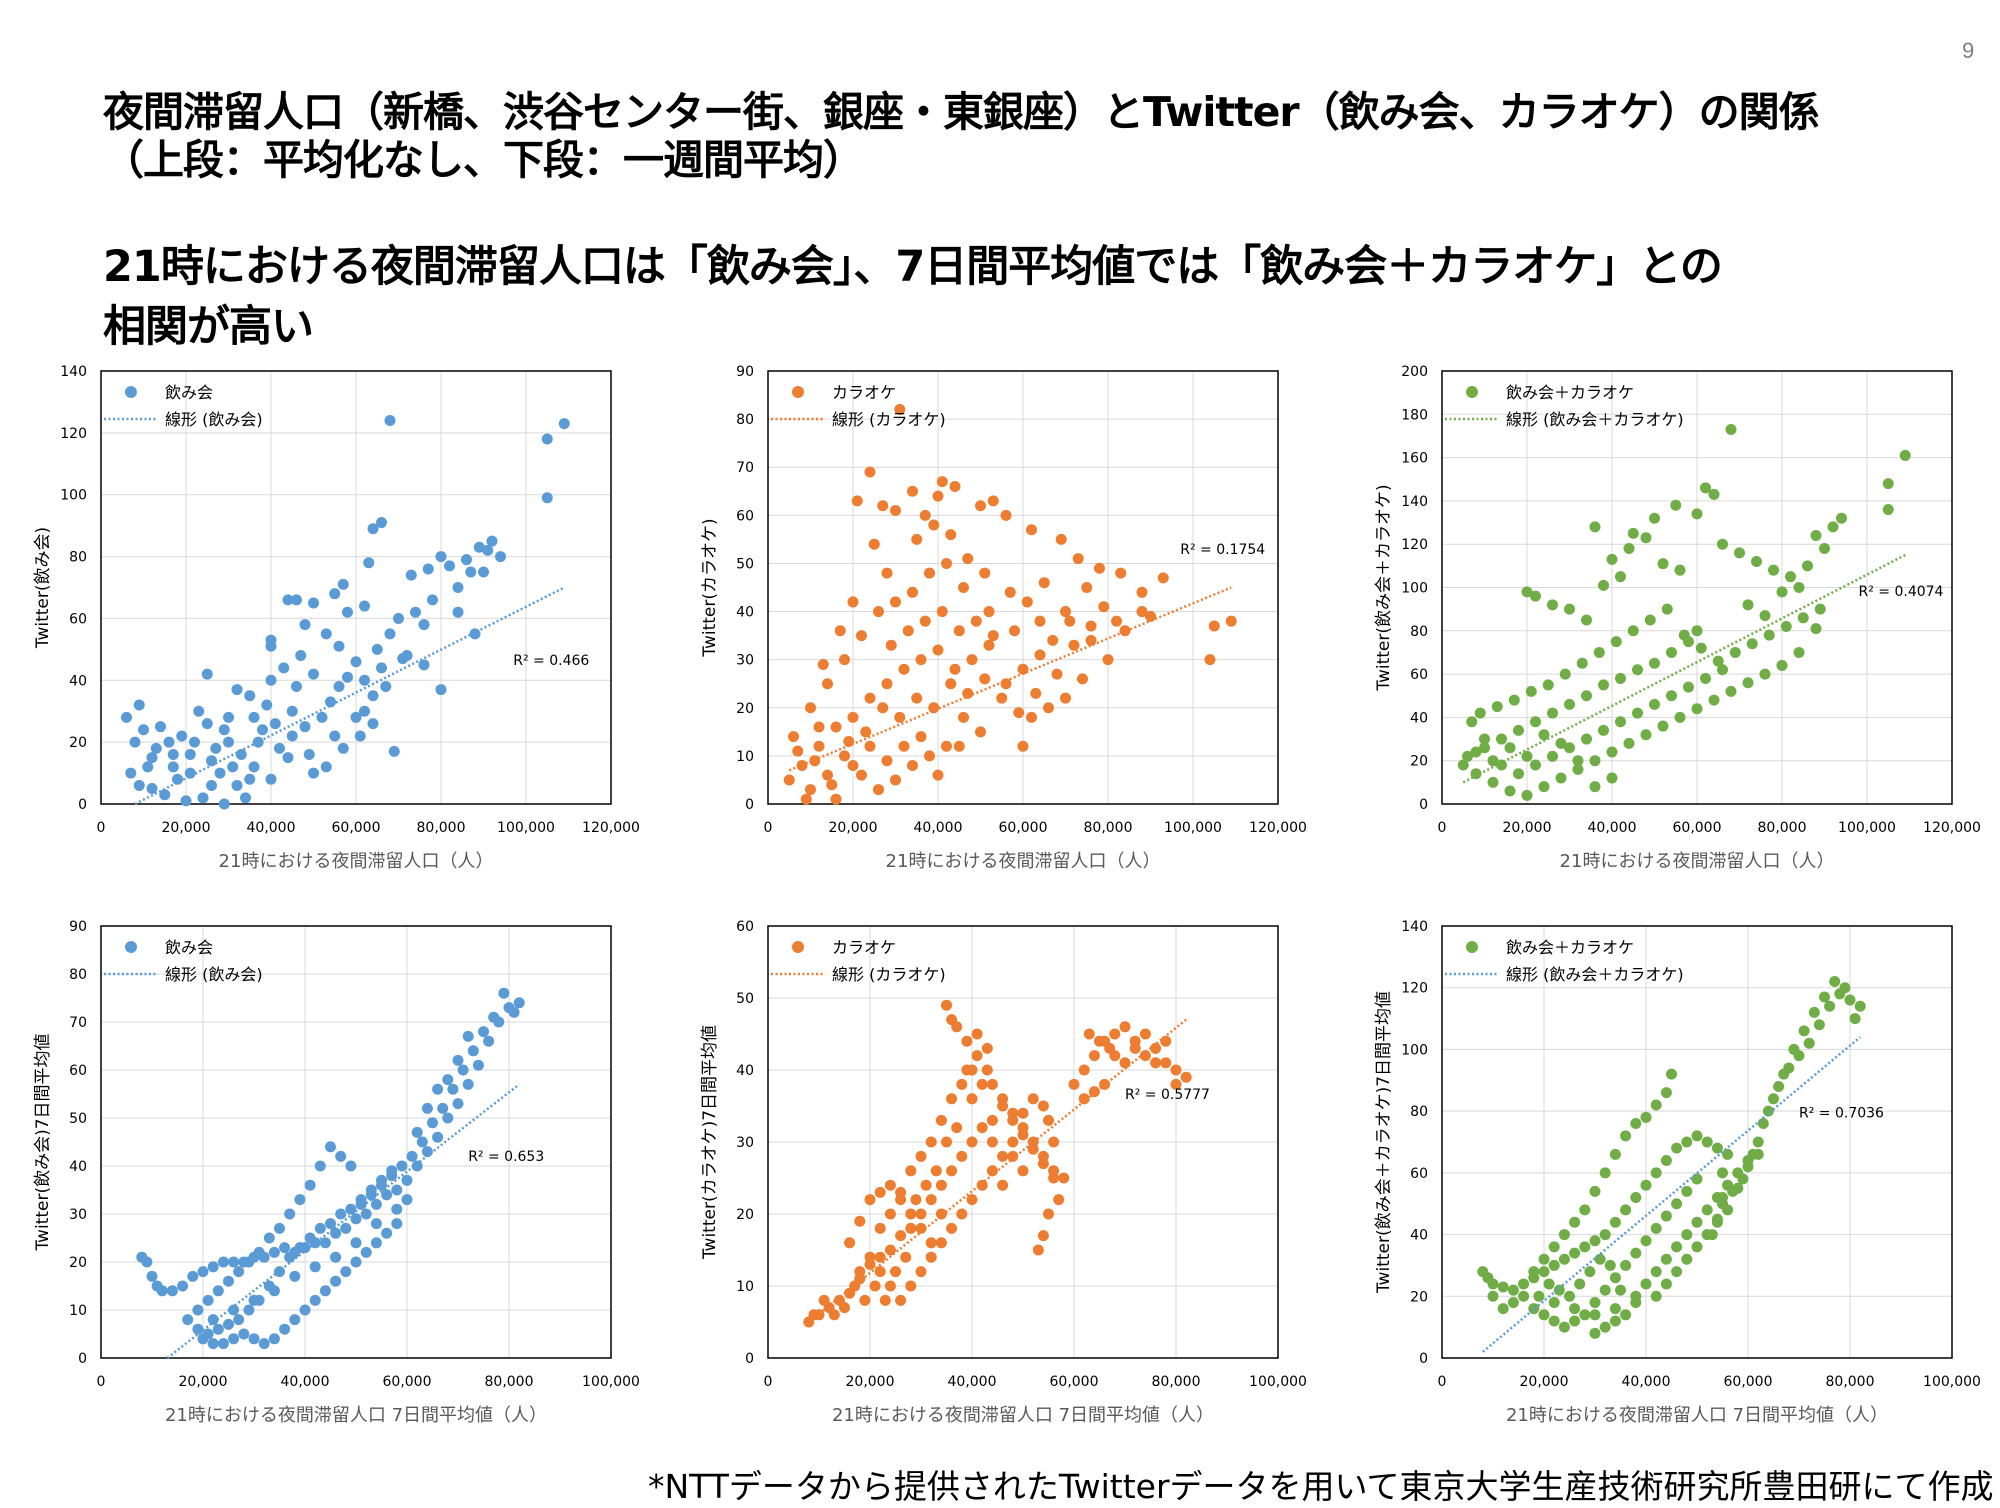 This screenshot has height=1508, width=2000. Describe the element at coordinates (1867, 828) in the screenshot. I see `x-tick-label: 100,000` at that location.